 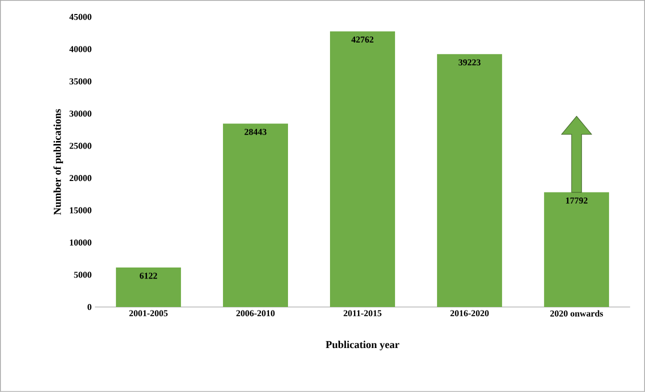 I want to click on y-axis-title: Number of publications, so click(x=58, y=162).